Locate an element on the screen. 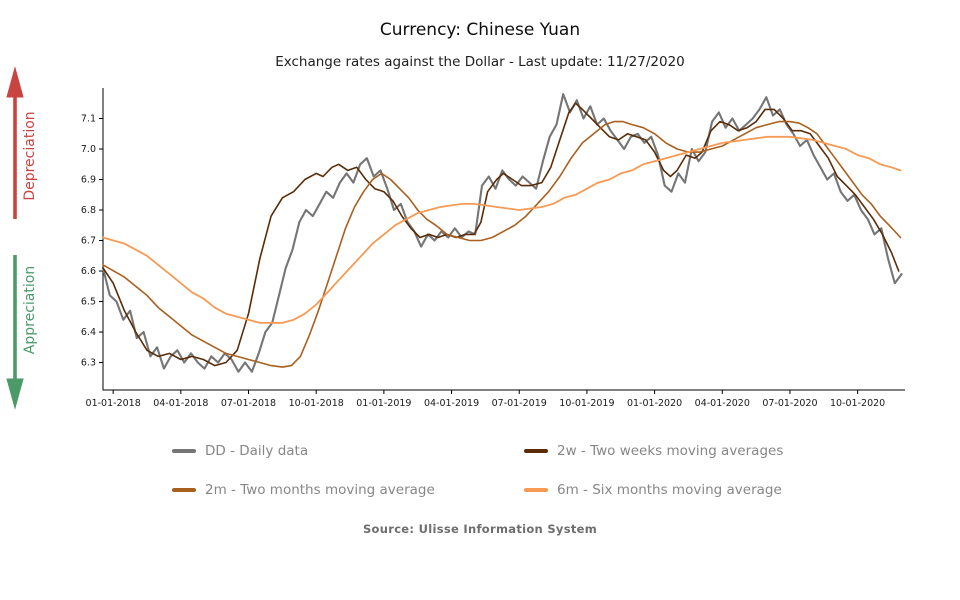  legend-swatch-6m is located at coordinates (536, 490).